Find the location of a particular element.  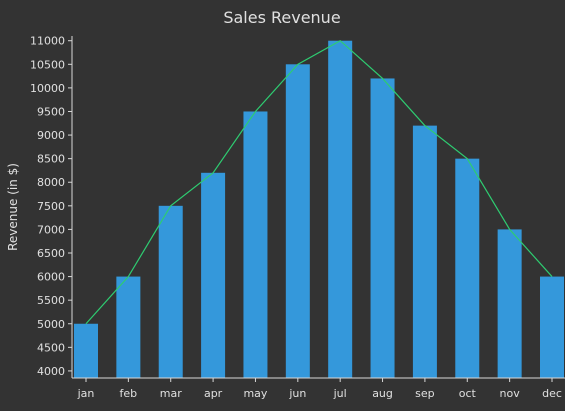

bar-jan is located at coordinates (86, 350).